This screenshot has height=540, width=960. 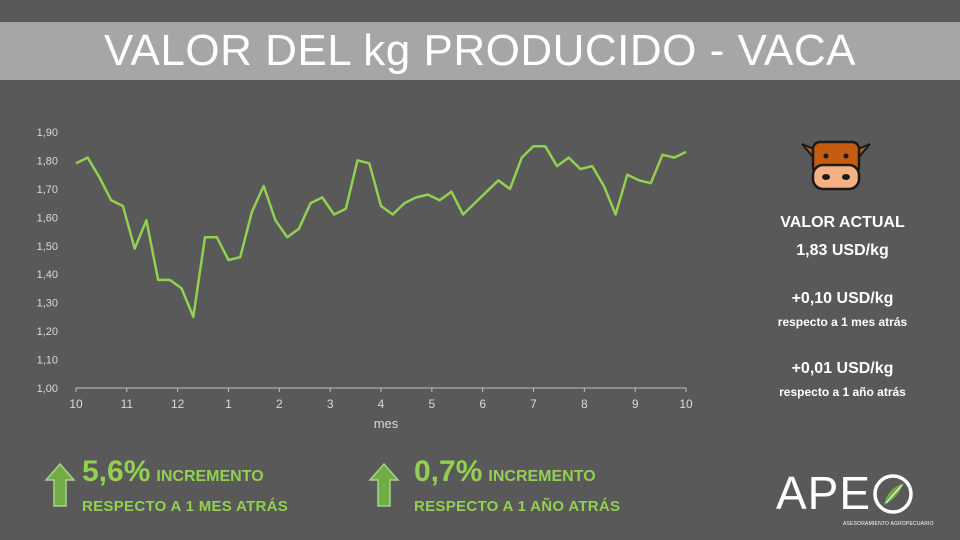 What do you see at coordinates (178, 404) in the screenshot?
I see `x-tick-label: 12` at bounding box center [178, 404].